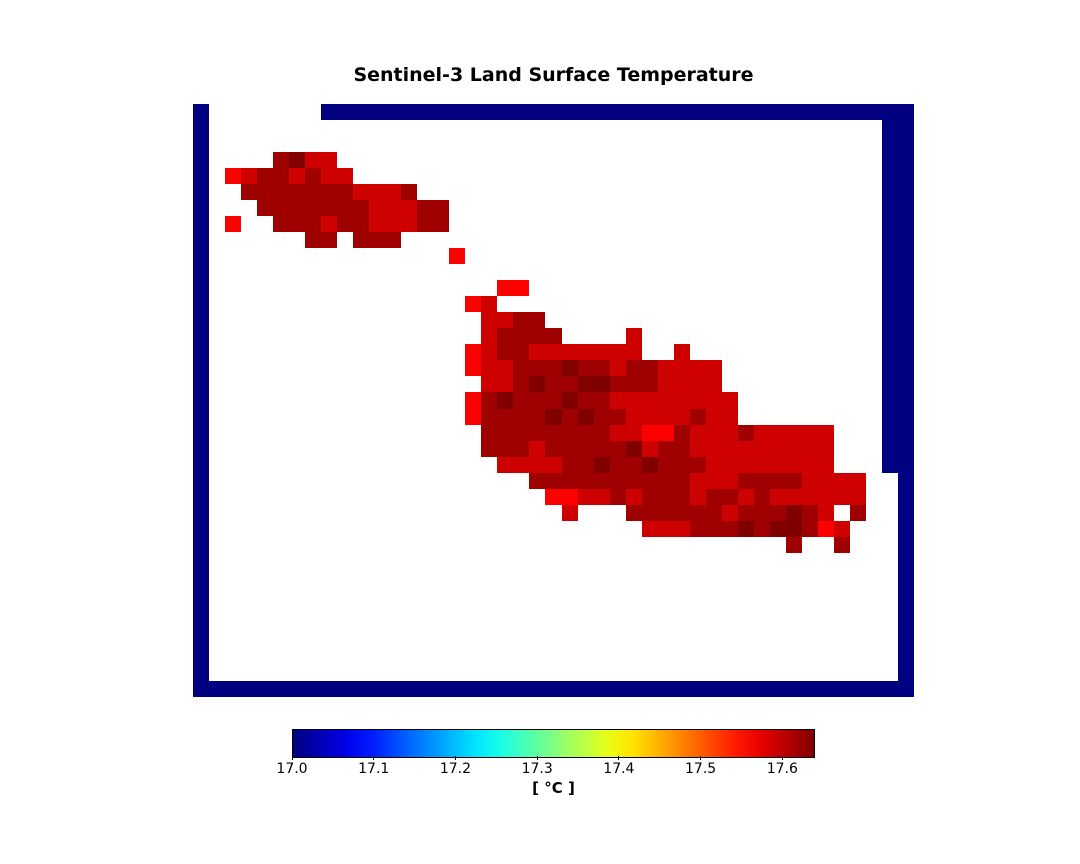  Describe the element at coordinates (545, 766) in the screenshot. I see `colorbar-ticks: 17.0 17.1 17.2 17.3 17.4 17.5 17.6` at that location.